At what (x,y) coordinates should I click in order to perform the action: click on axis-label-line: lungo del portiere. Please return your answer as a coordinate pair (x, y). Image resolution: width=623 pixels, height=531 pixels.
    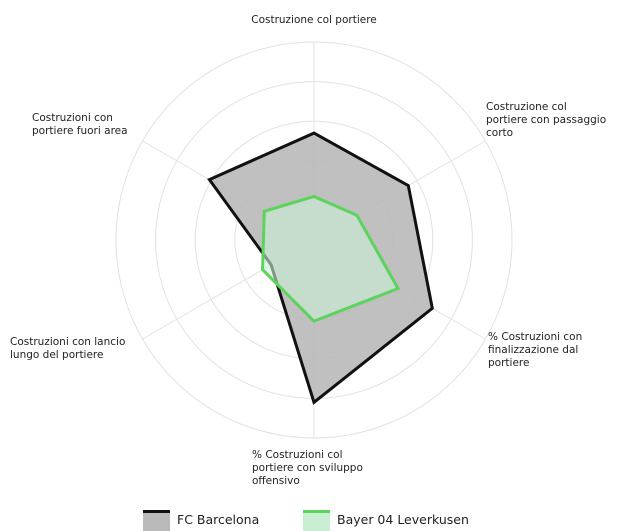
    Looking at the image, I should click on (57, 355).